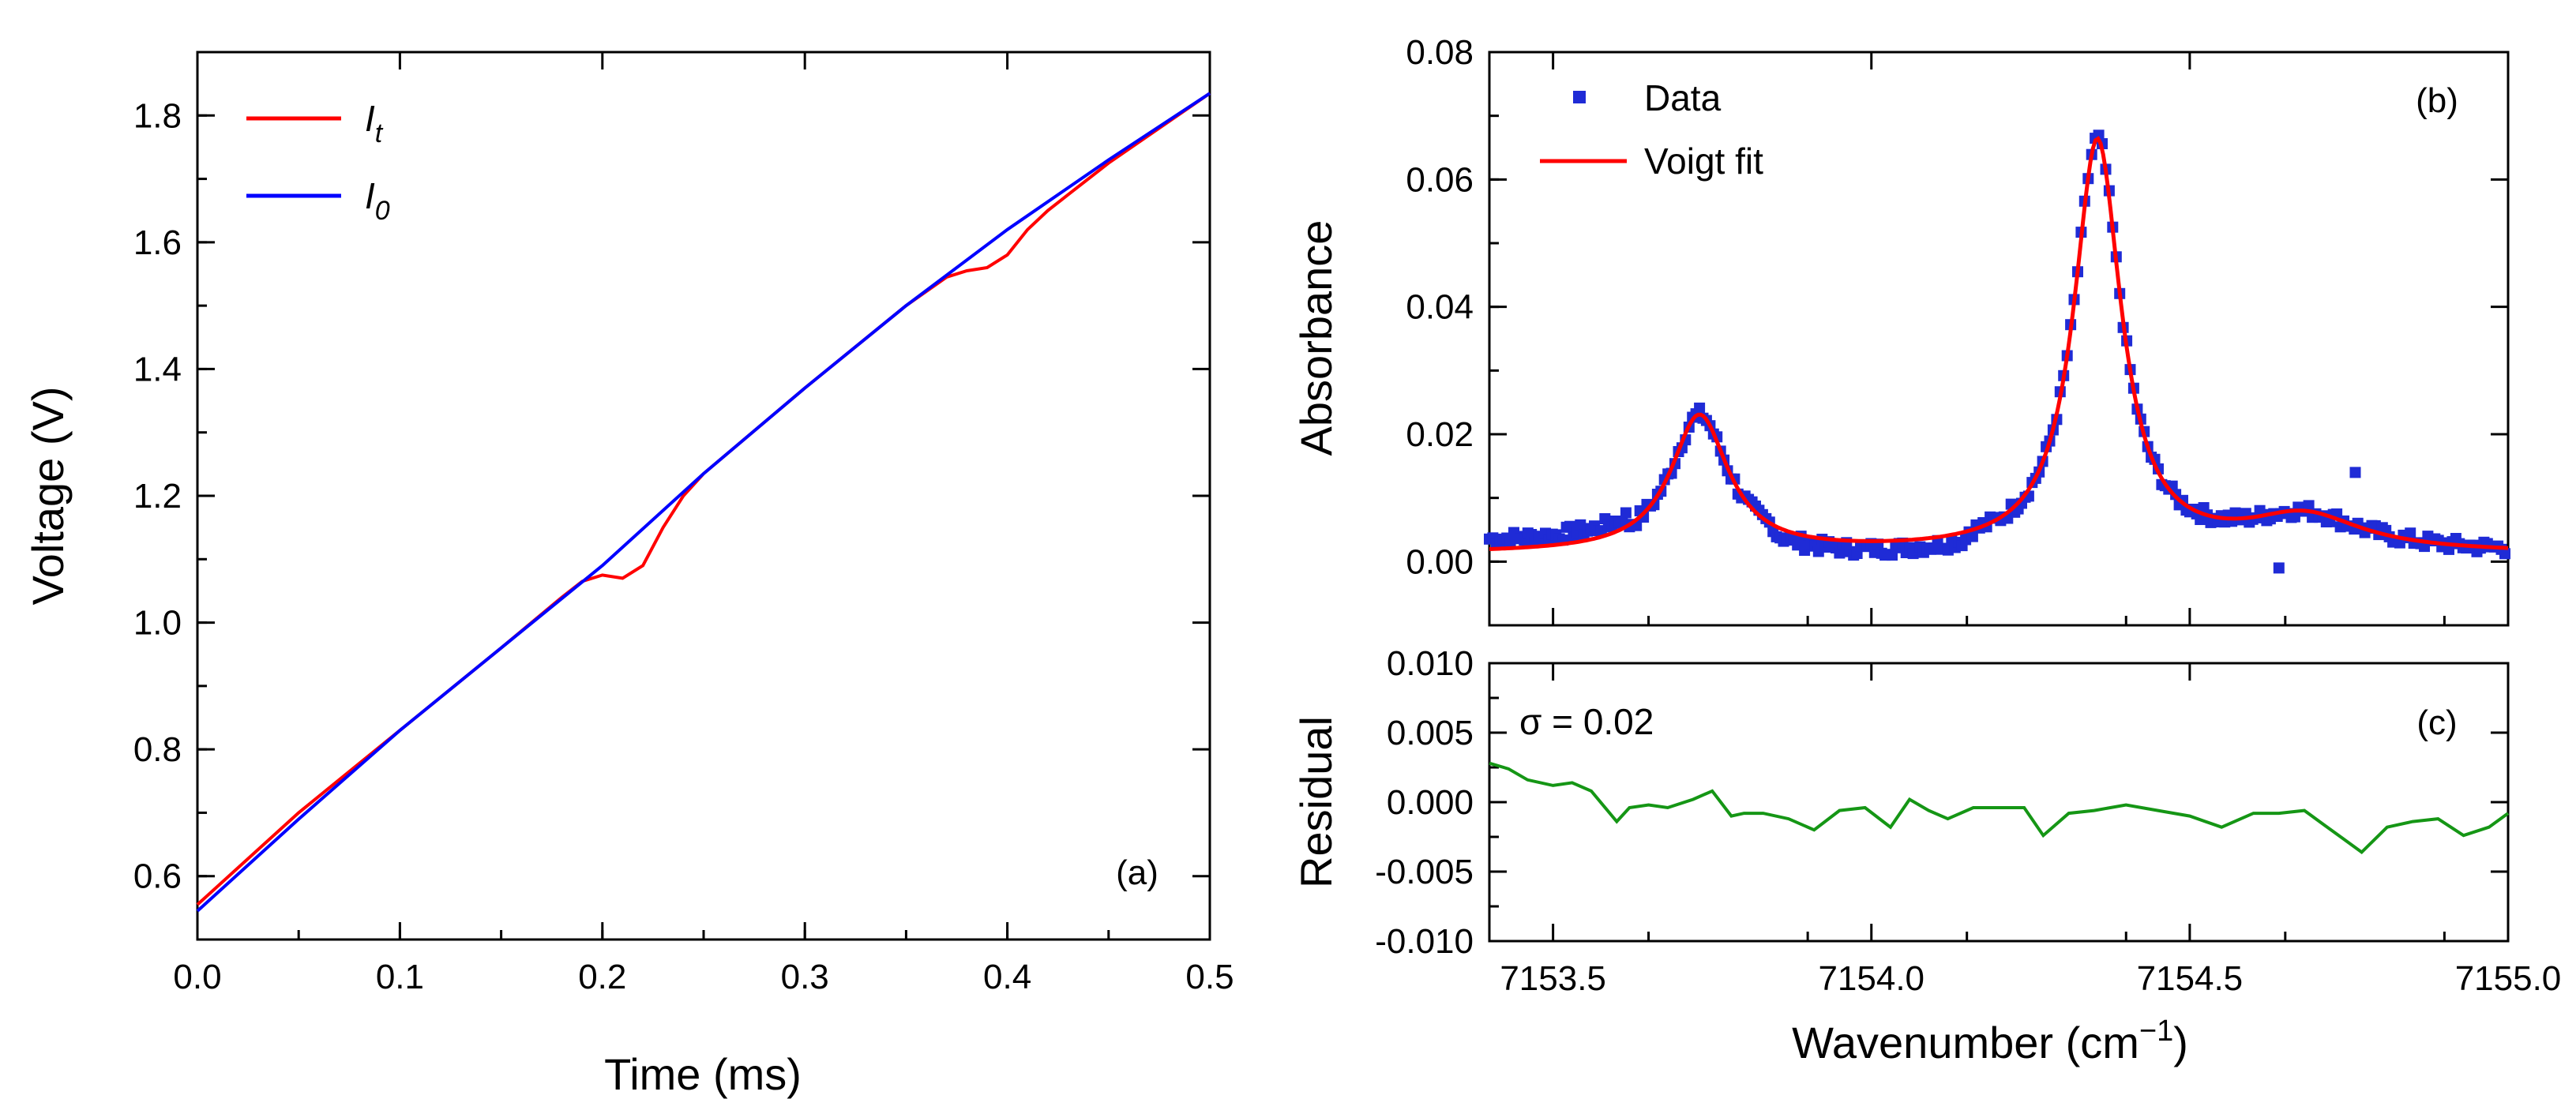 The image size is (2576, 1114). What do you see at coordinates (1440, 434) in the screenshot?
I see `y-tick-label: 0.02` at bounding box center [1440, 434].